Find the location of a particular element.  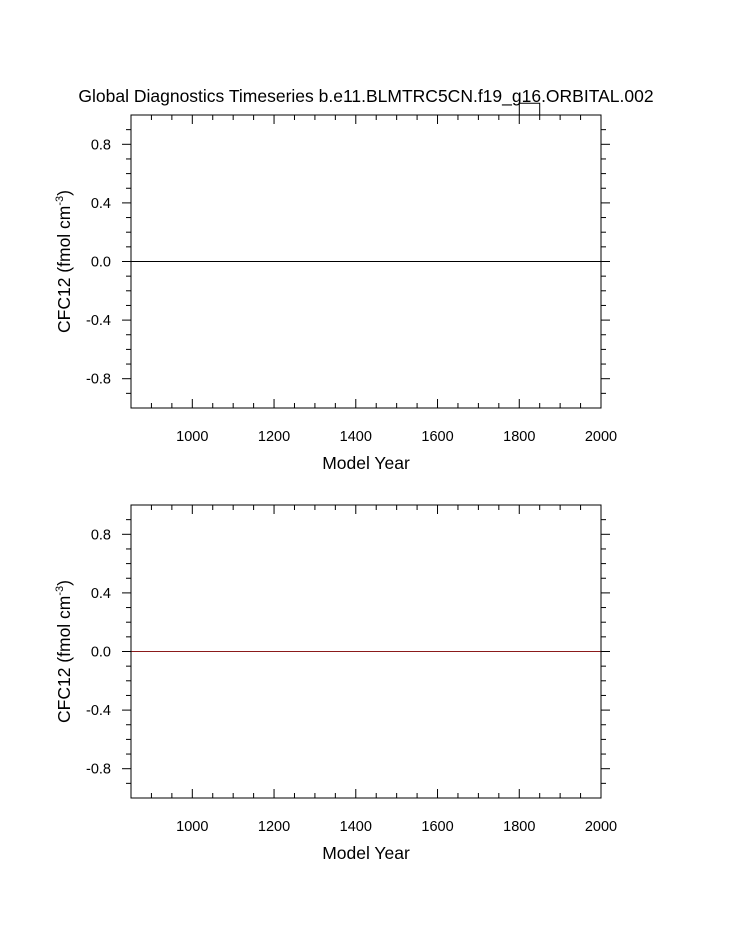

bottom-y-tick-label: 0.0 is located at coordinates (101, 653).